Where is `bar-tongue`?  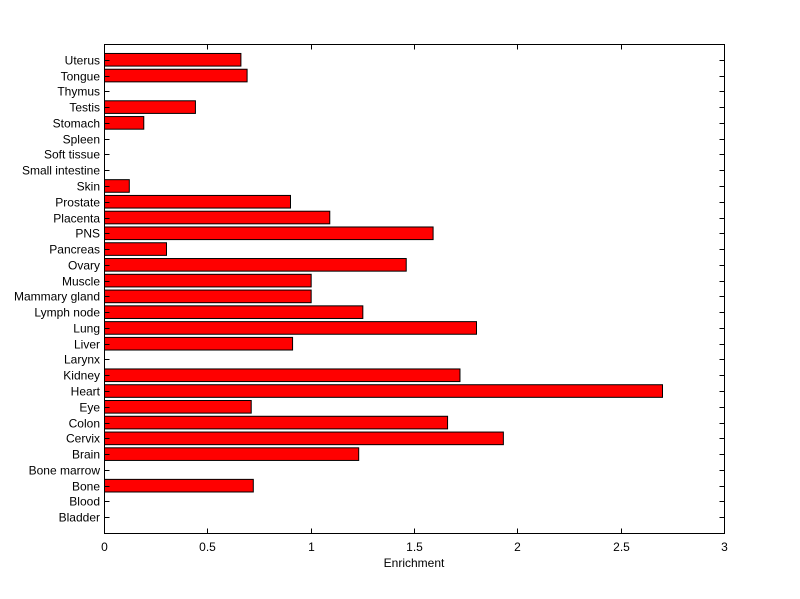
bar-tongue is located at coordinates (176, 75).